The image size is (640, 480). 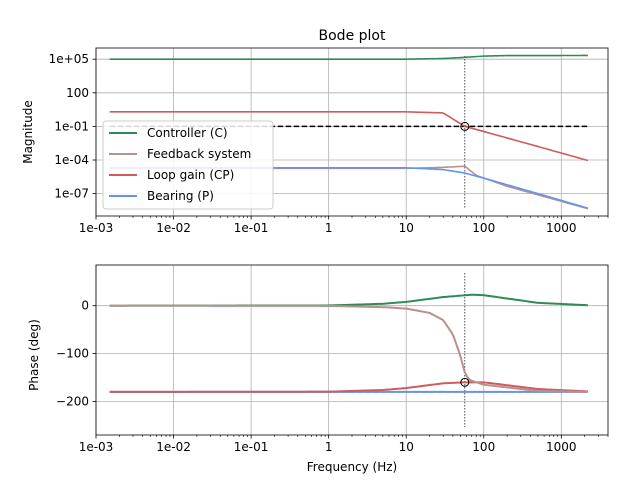 I want to click on phase-marker-point, so click(x=465, y=382).